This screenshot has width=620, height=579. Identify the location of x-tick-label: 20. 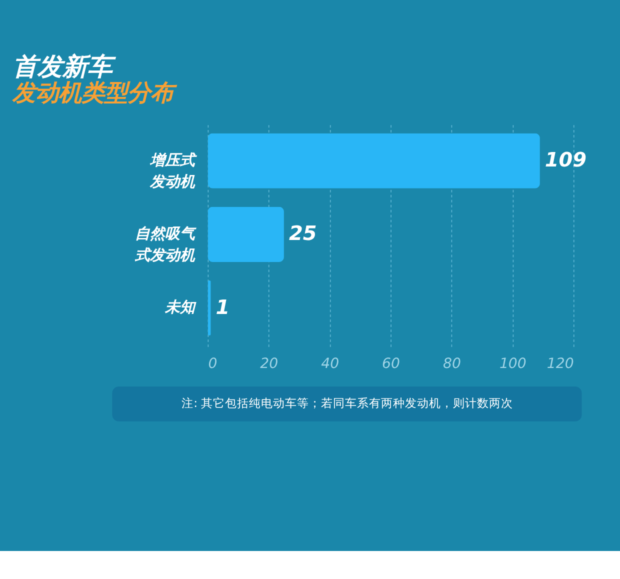
(269, 364).